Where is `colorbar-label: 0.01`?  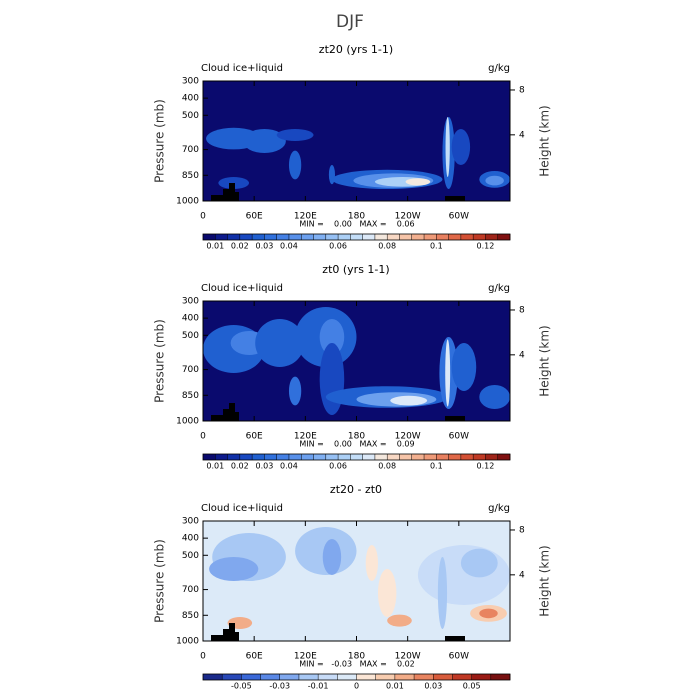
colorbar-label: 0.01 is located at coordinates (215, 246).